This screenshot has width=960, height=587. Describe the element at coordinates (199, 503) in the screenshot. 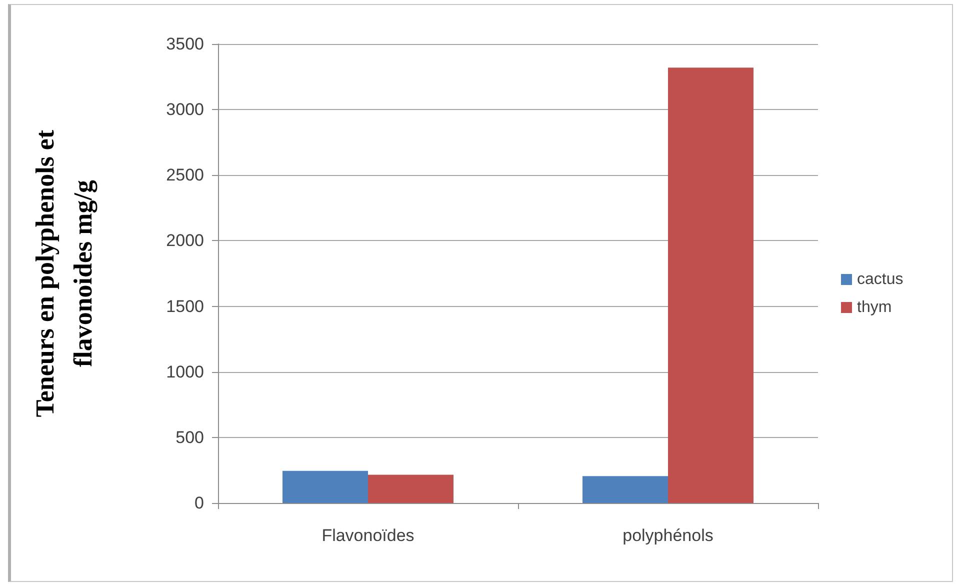

I see `y-tick-label: 0` at that location.